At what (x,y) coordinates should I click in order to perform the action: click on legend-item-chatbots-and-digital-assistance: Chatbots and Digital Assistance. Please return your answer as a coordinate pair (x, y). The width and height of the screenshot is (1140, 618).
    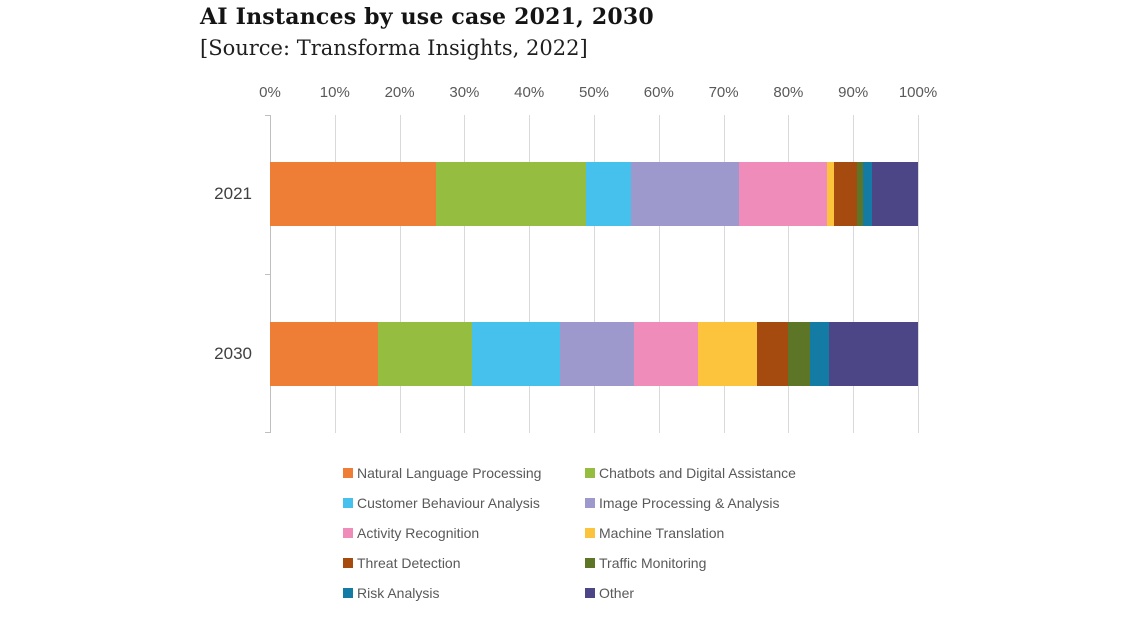
    Looking at the image, I should click on (690, 473).